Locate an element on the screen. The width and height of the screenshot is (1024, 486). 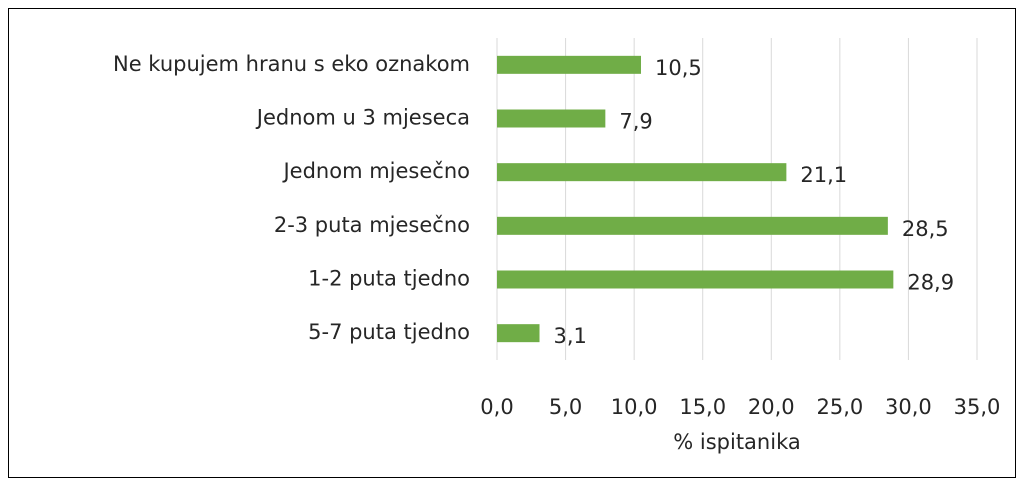
y-tick-label: 5-7 puta tjedno is located at coordinates (389, 332).